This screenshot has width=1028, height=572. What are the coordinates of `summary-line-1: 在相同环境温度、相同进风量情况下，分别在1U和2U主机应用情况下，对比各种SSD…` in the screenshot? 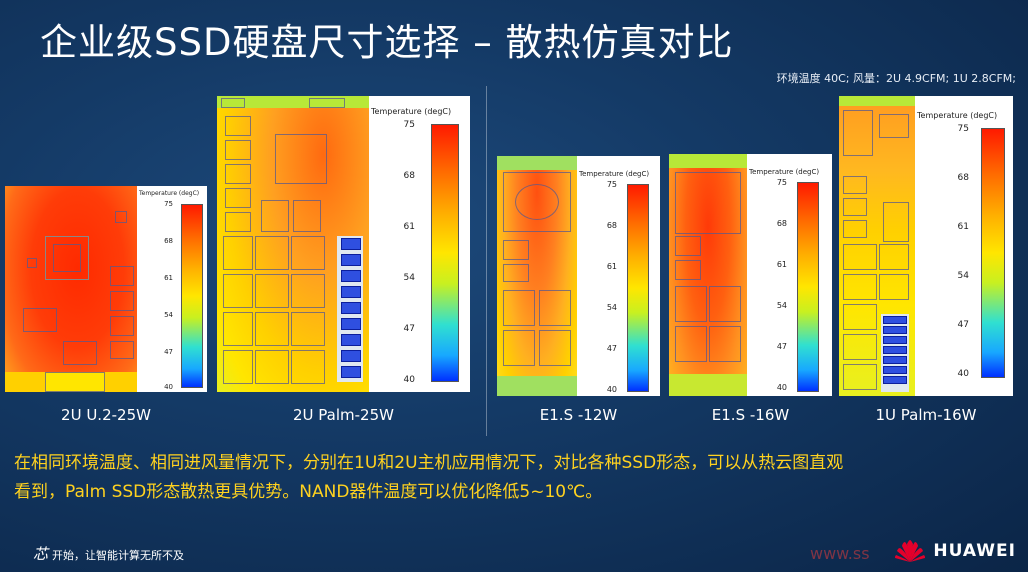 It's located at (429, 463).